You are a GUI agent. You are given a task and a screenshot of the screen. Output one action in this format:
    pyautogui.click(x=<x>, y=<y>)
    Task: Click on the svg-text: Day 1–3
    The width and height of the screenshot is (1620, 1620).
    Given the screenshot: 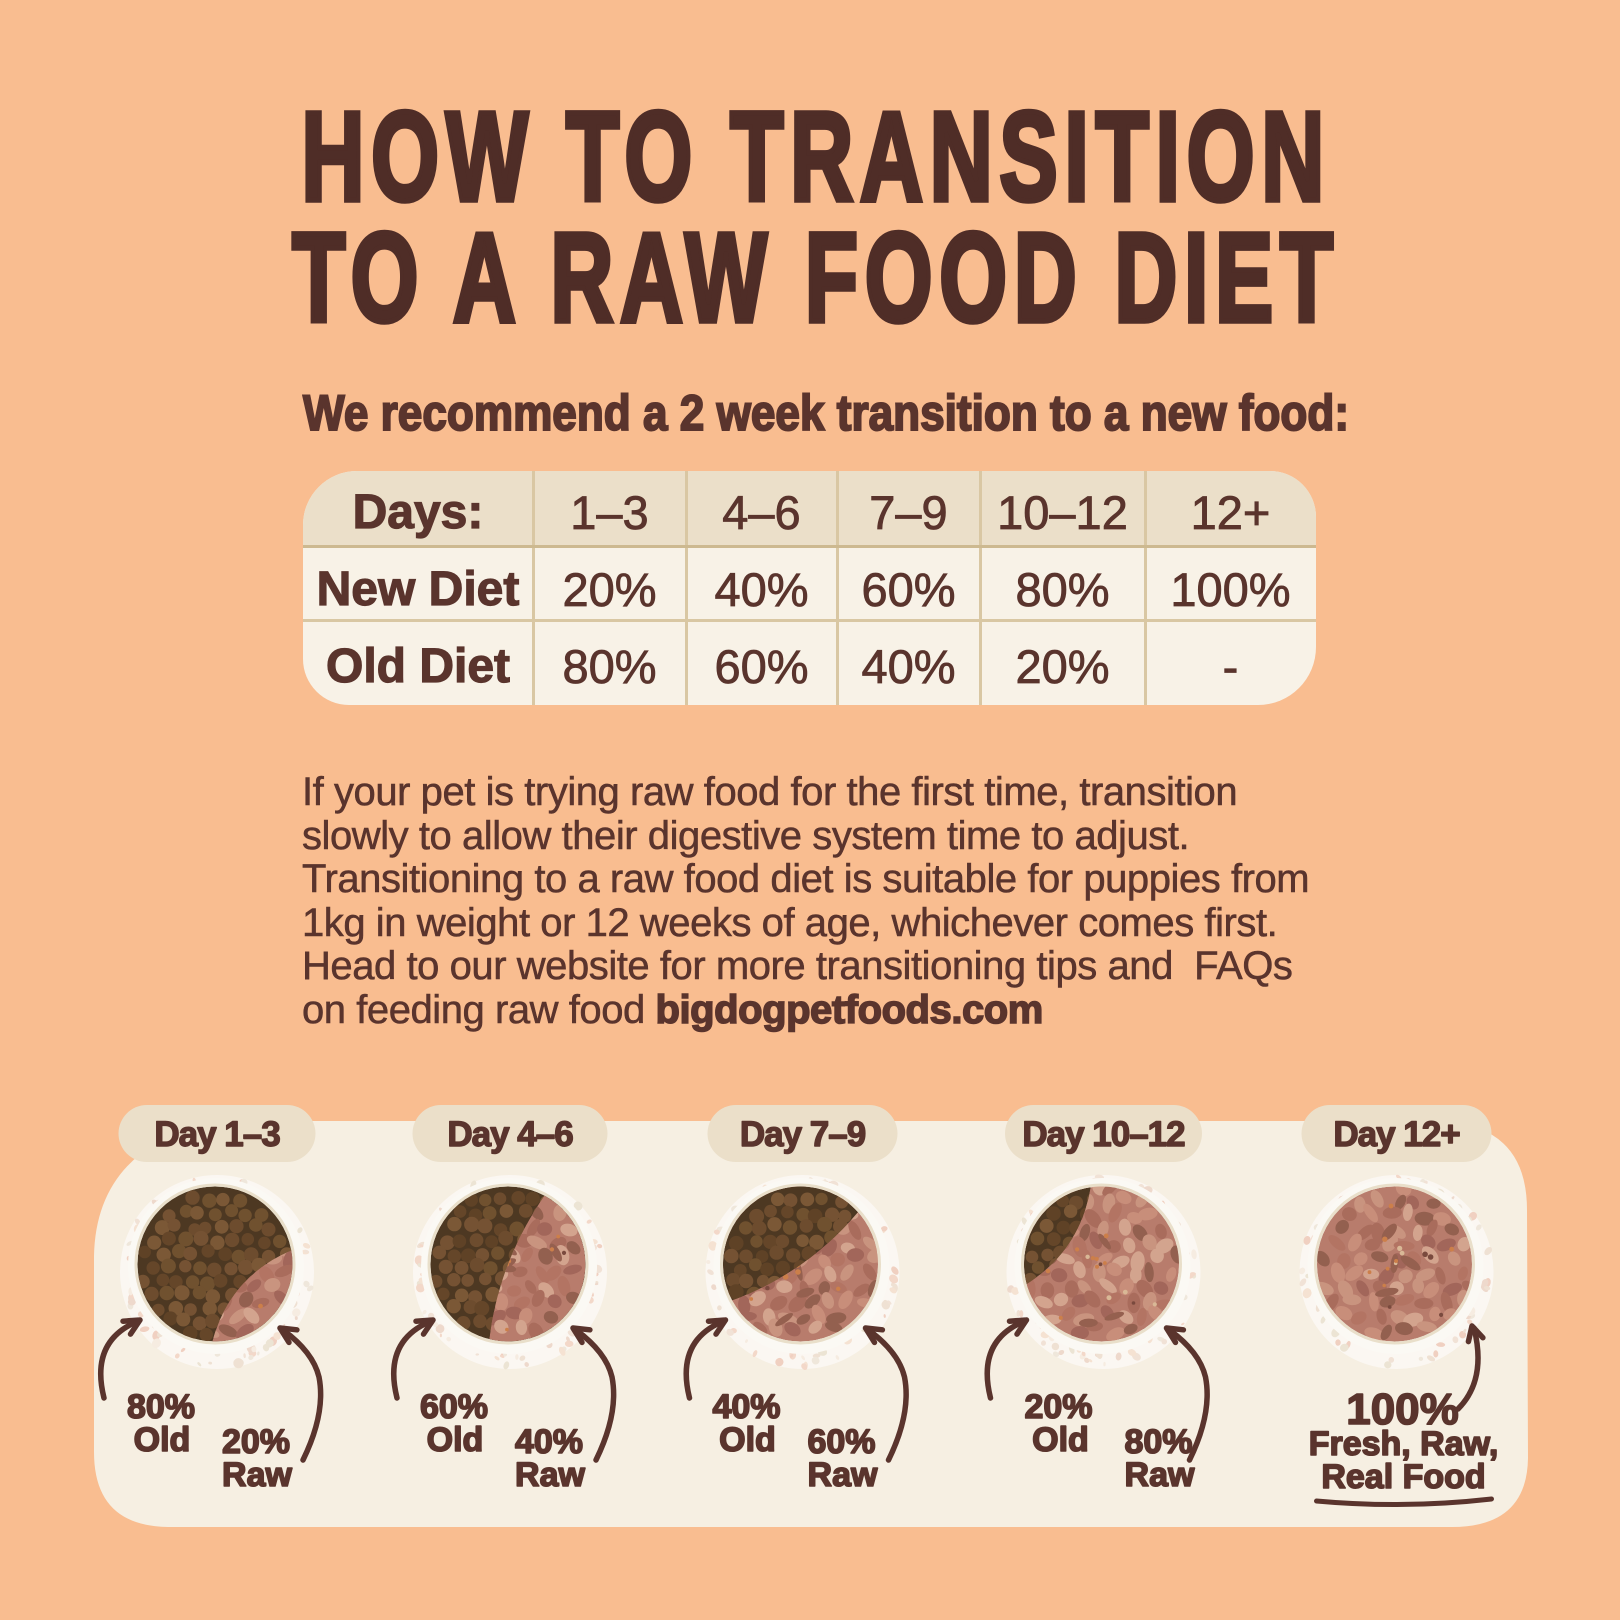 What is the action you would take?
    pyautogui.click(x=217, y=1134)
    